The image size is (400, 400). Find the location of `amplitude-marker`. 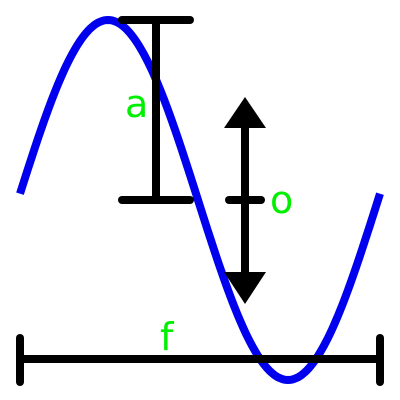

amplitude-marker is located at coordinates (156, 110).